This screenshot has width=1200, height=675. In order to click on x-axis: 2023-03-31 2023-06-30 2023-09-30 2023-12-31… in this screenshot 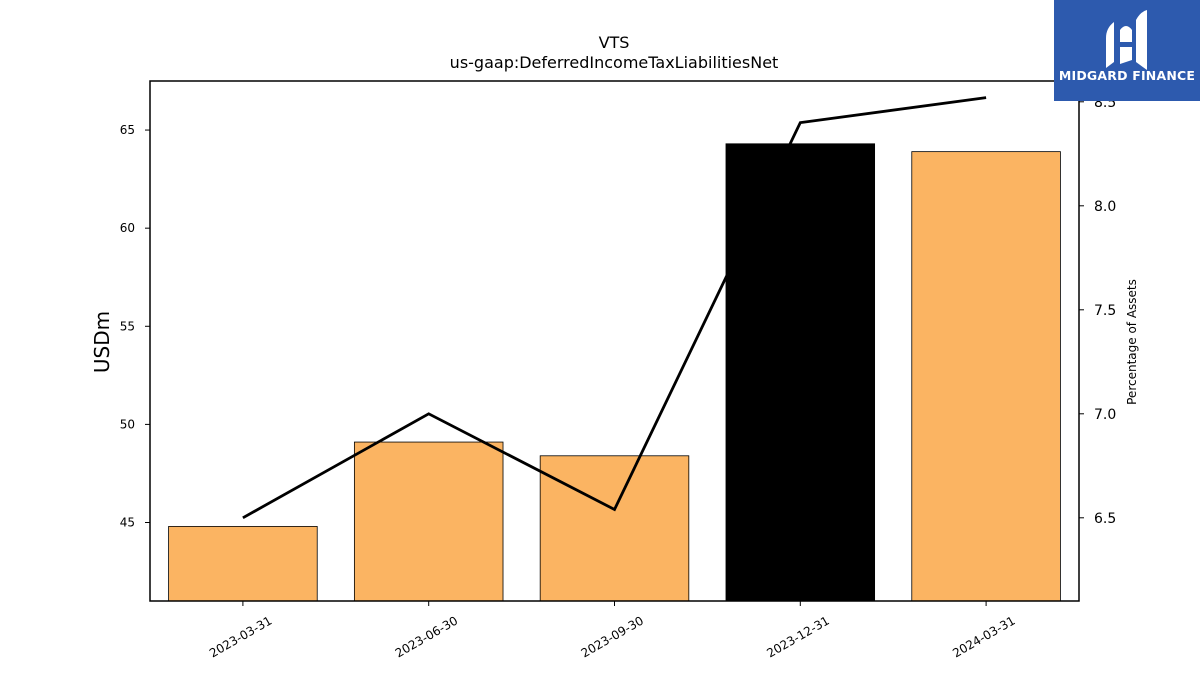, I will do `click(612, 630)`.